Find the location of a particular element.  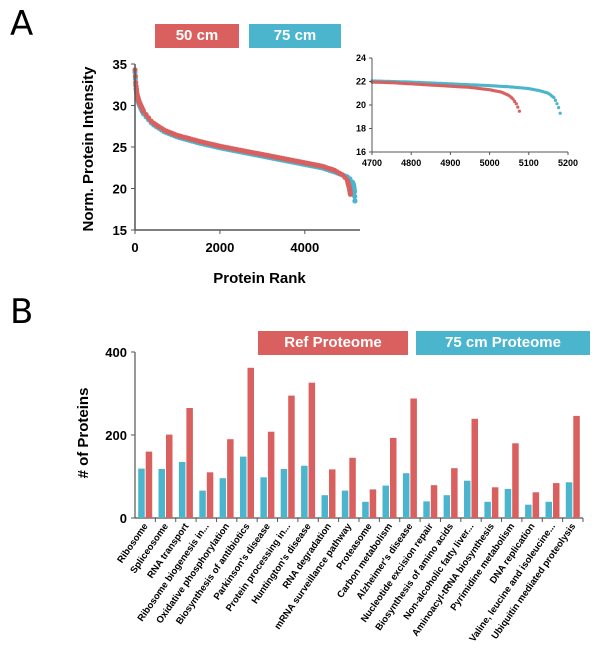

legend-50cm: 50 cm is located at coordinates (197, 36).